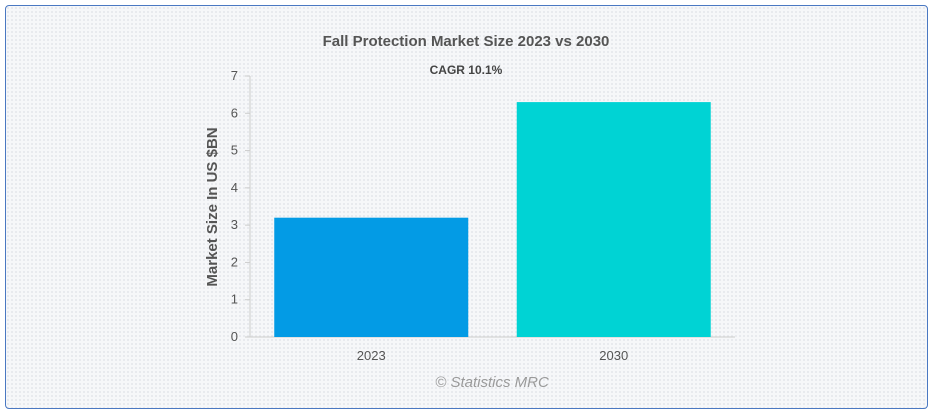 The image size is (935, 414). Describe the element at coordinates (466, 41) in the screenshot. I see `chart-title: Fall Protection Market Size 2023 vs 2030` at that location.